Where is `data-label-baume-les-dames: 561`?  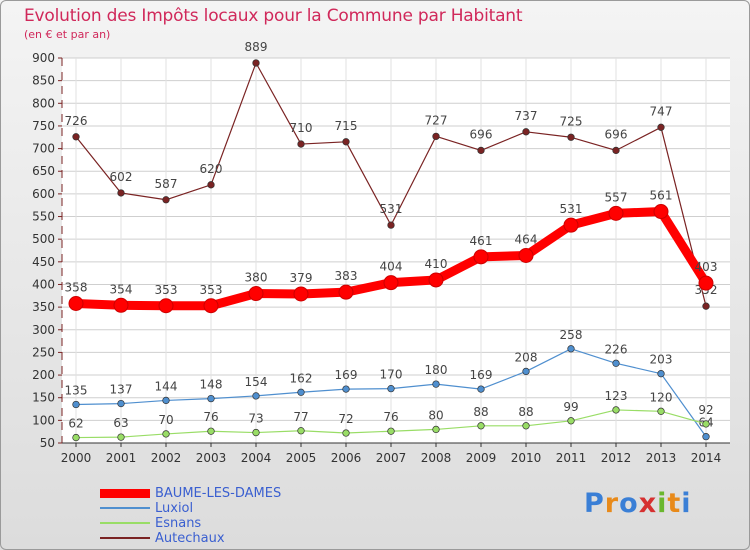 data-label-baume-les-dames: 561 is located at coordinates (661, 196).